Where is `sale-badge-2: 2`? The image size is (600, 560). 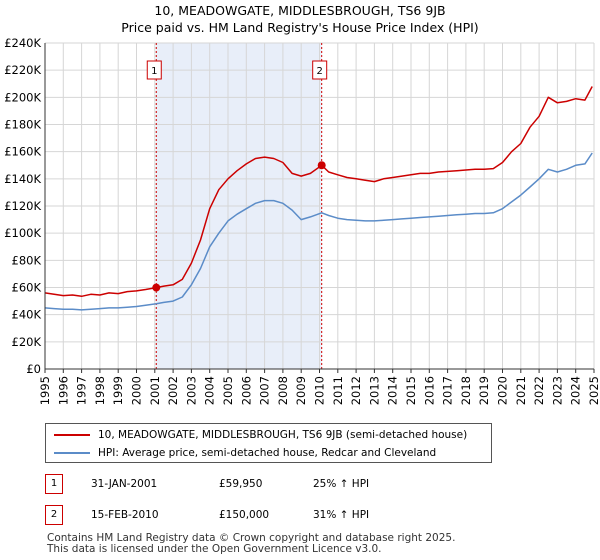 sale-badge-2: 2 is located at coordinates (54, 515).